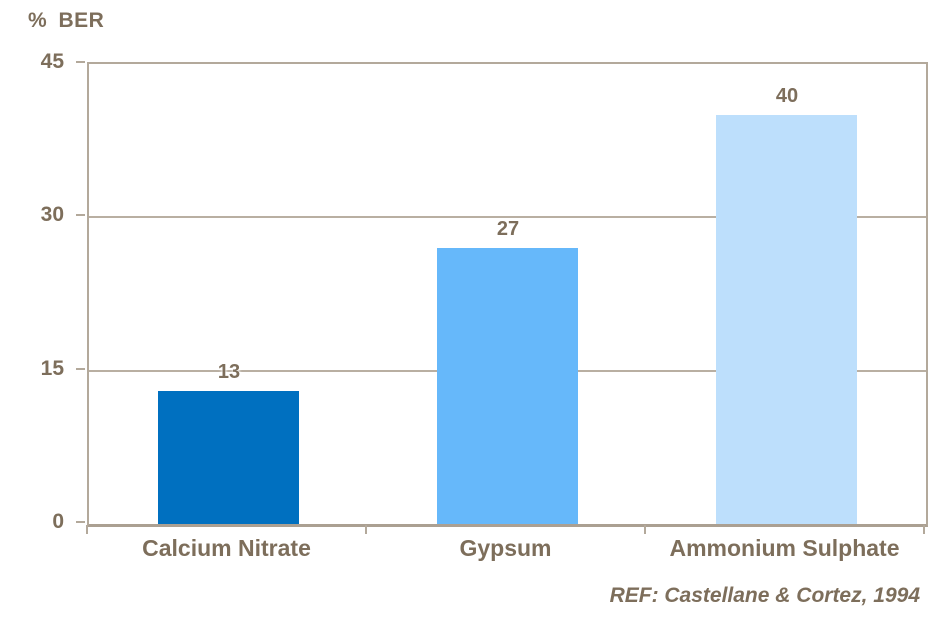 The height and width of the screenshot is (621, 938). I want to click on bar-calcium-nitrate, so click(228, 457).